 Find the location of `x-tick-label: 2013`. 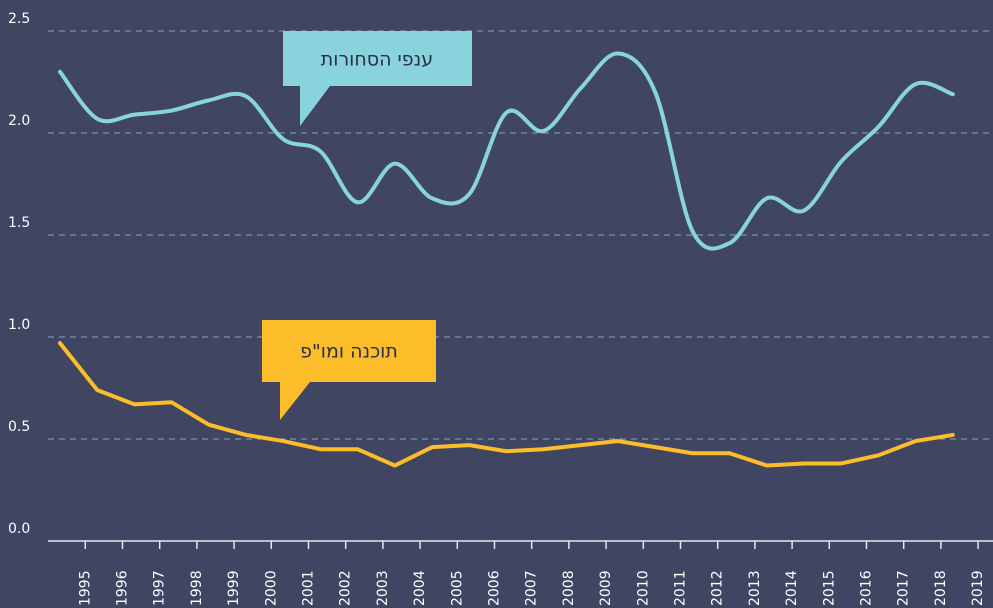

x-tick-label: 2013 is located at coordinates (755, 588).